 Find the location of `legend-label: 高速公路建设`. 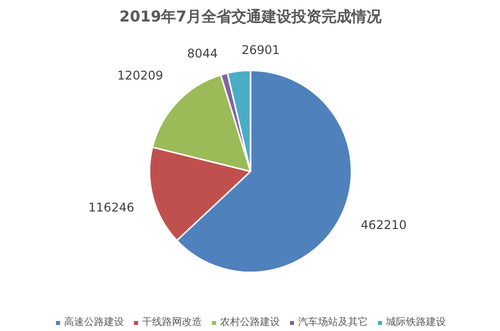

legend-label: 高速公路建设 is located at coordinates (94, 322).